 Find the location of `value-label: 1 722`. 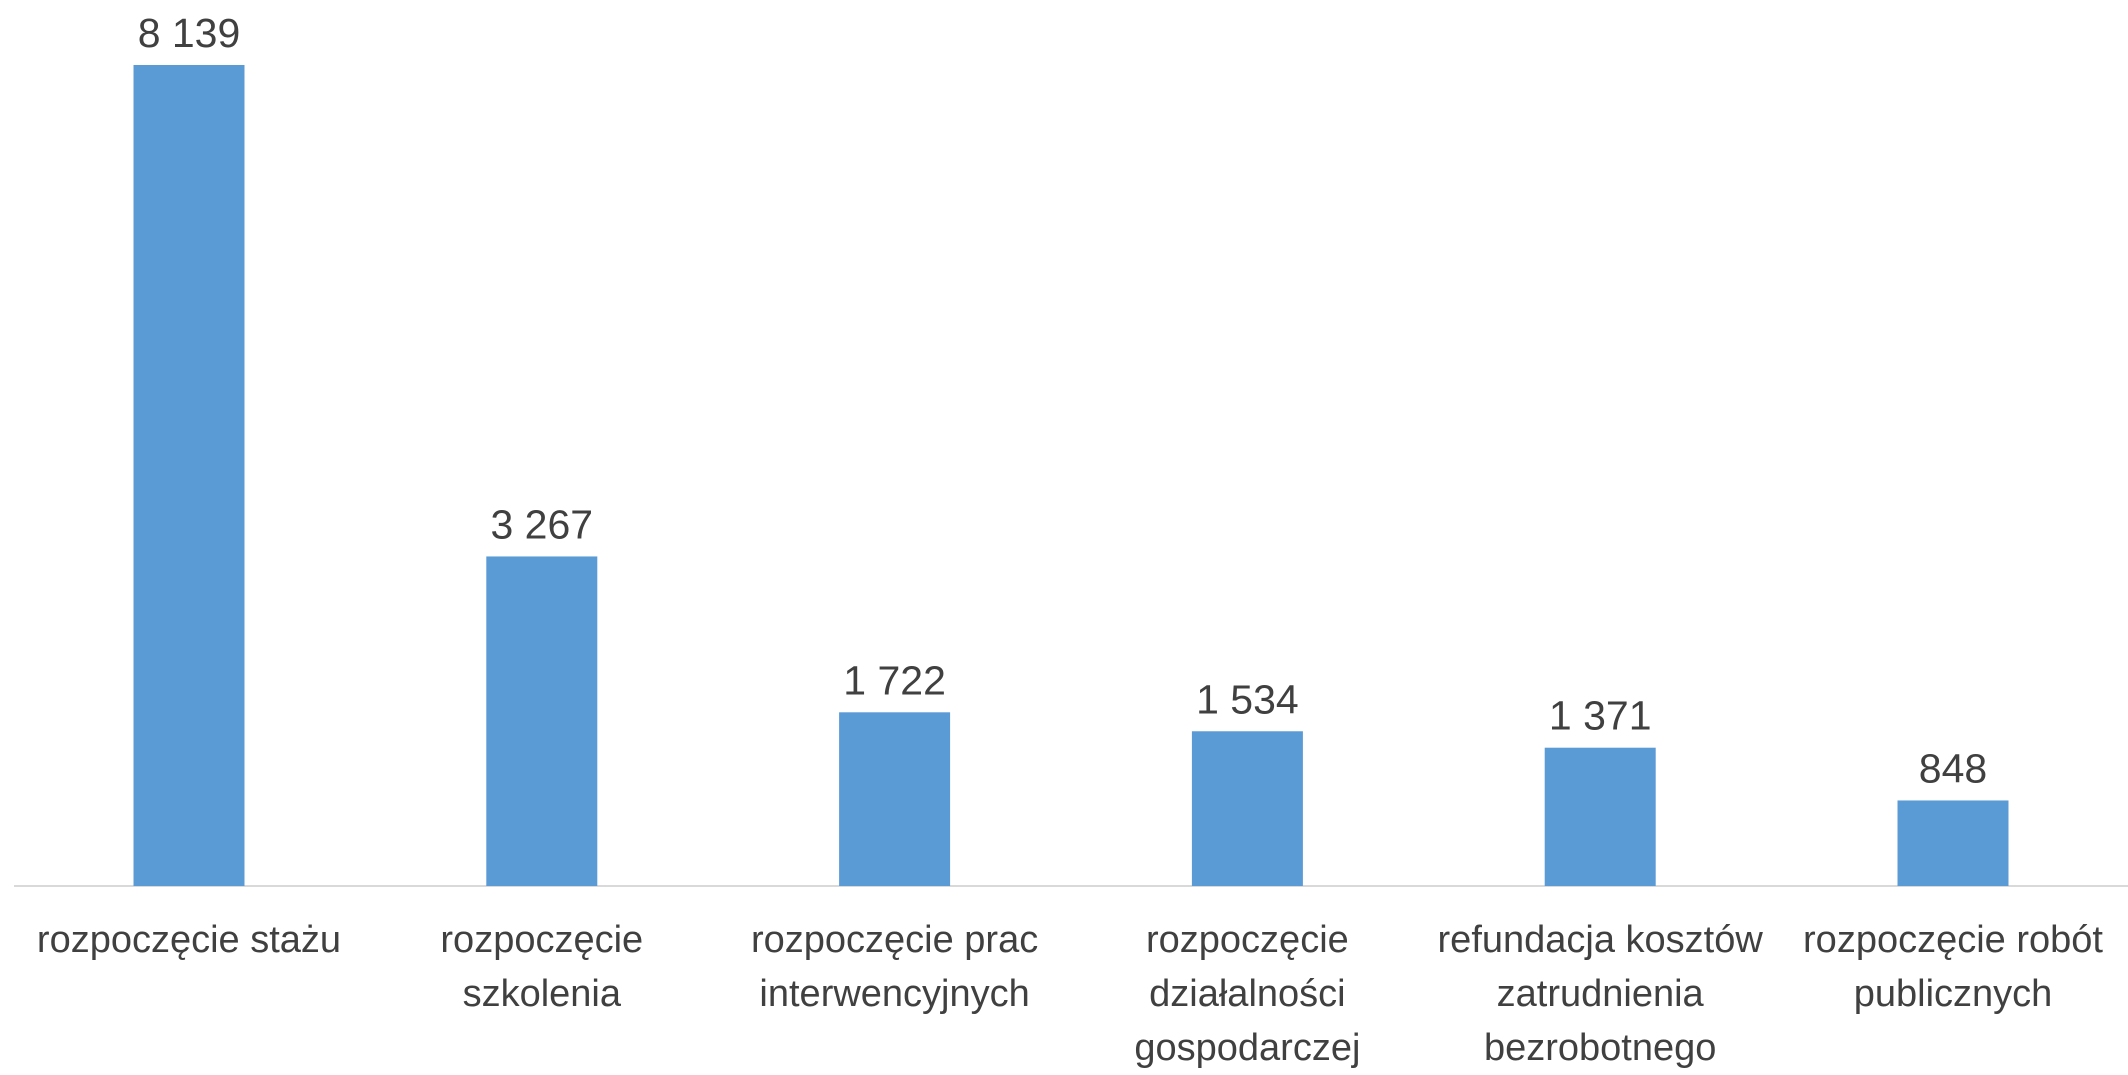

value-label: 1 722 is located at coordinates (894, 680).